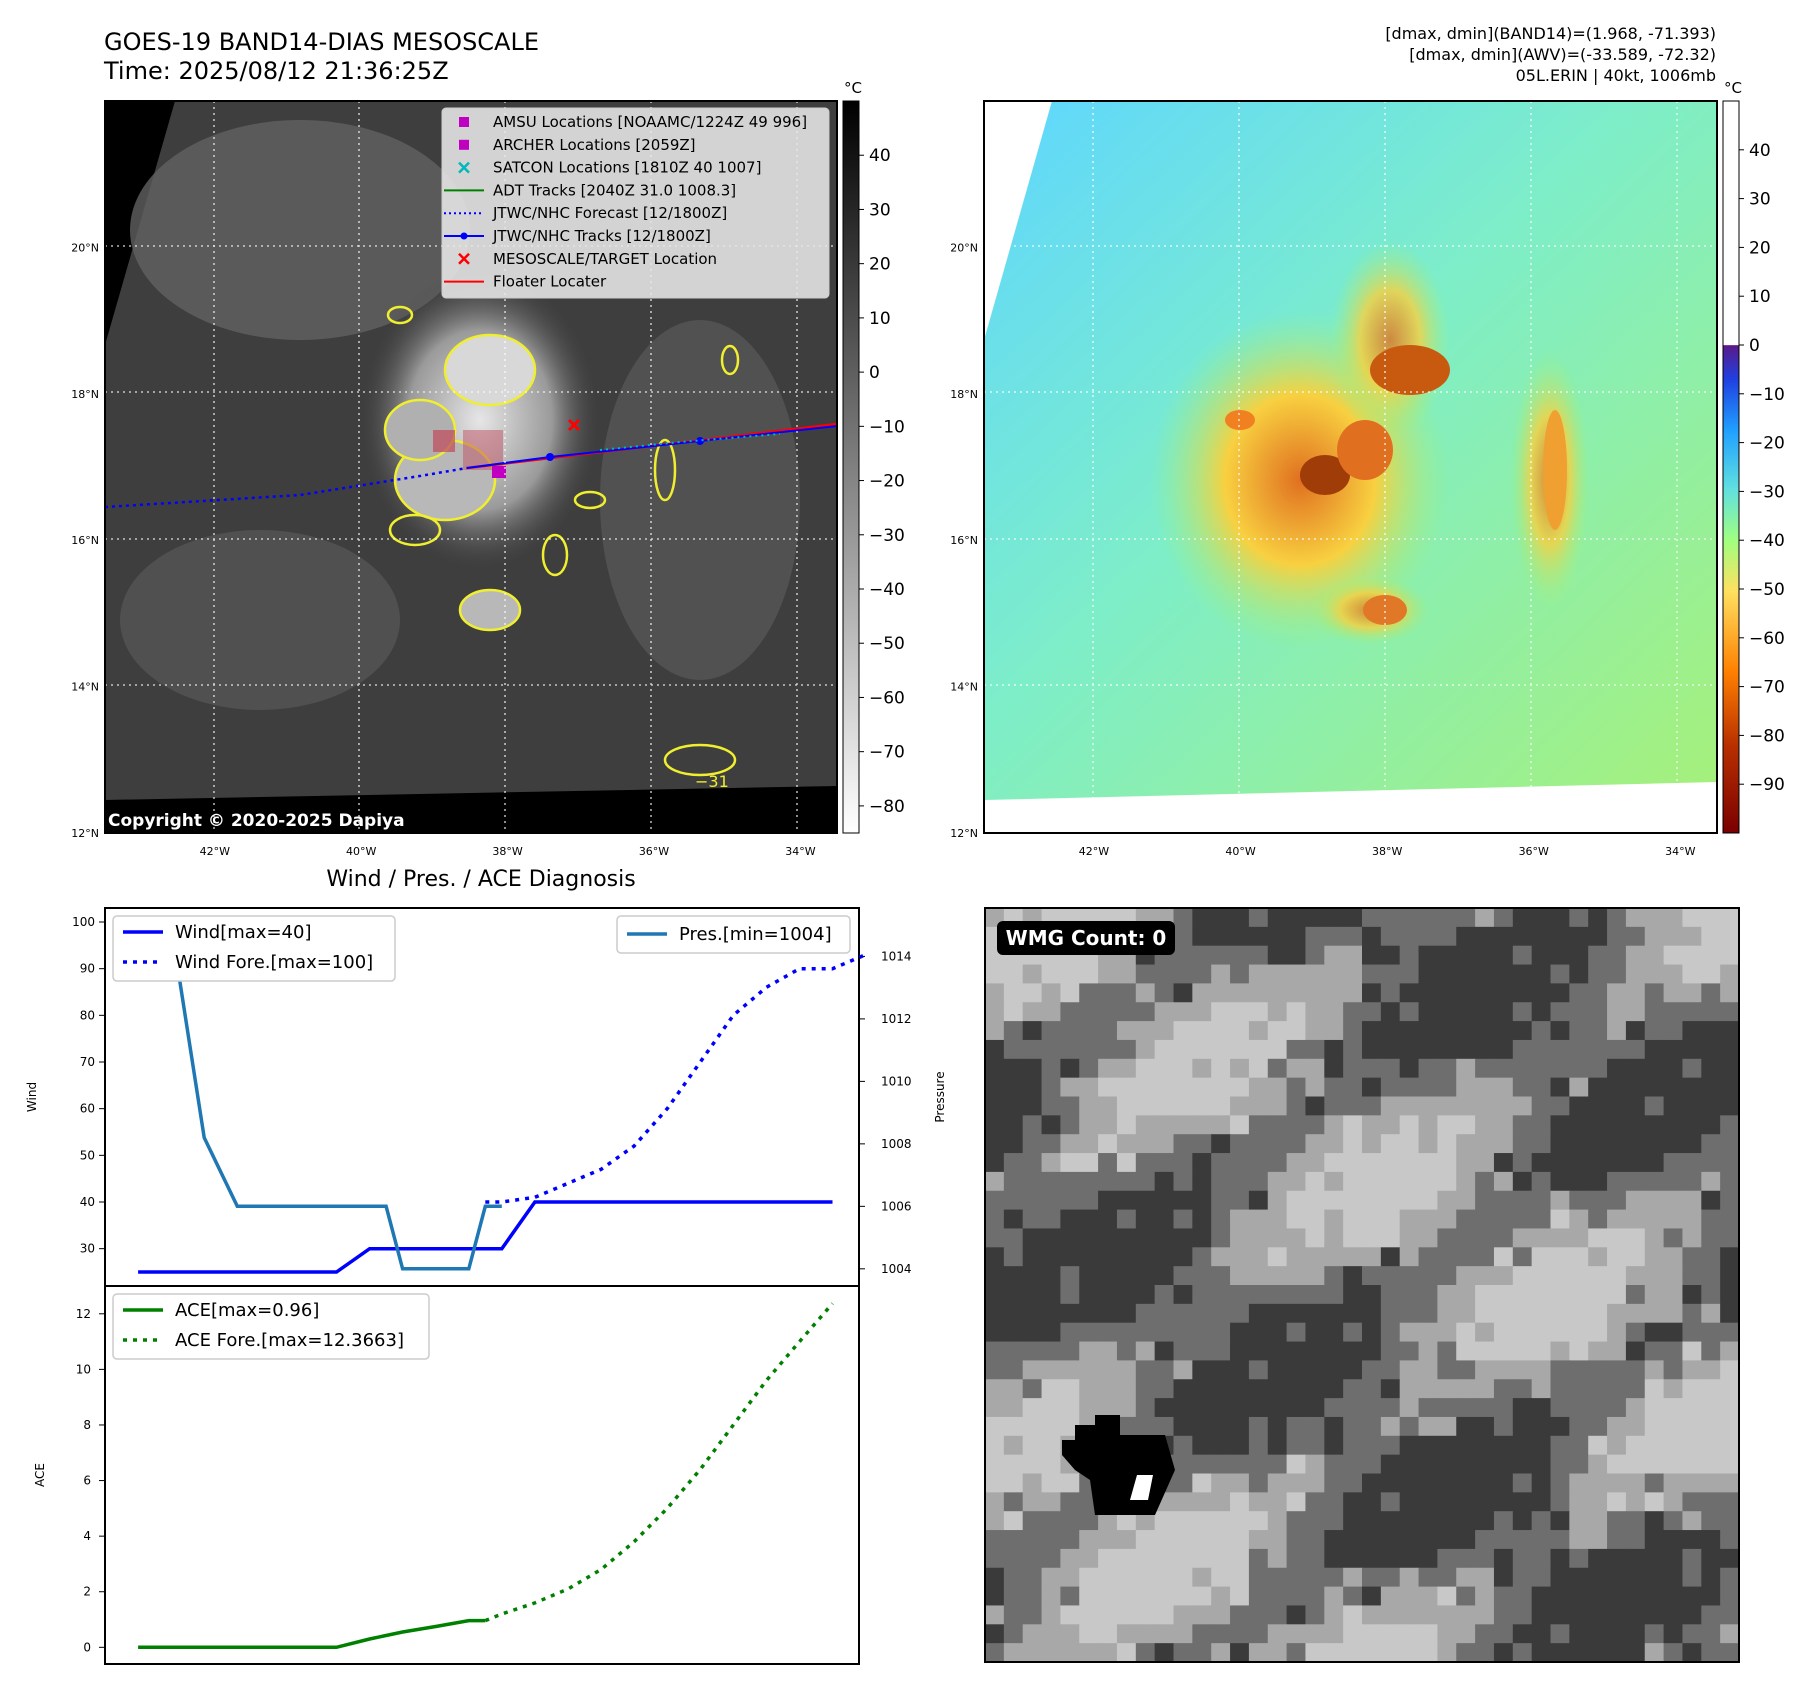  I want to click on pressure-tick-label: 1014, so click(896, 956).